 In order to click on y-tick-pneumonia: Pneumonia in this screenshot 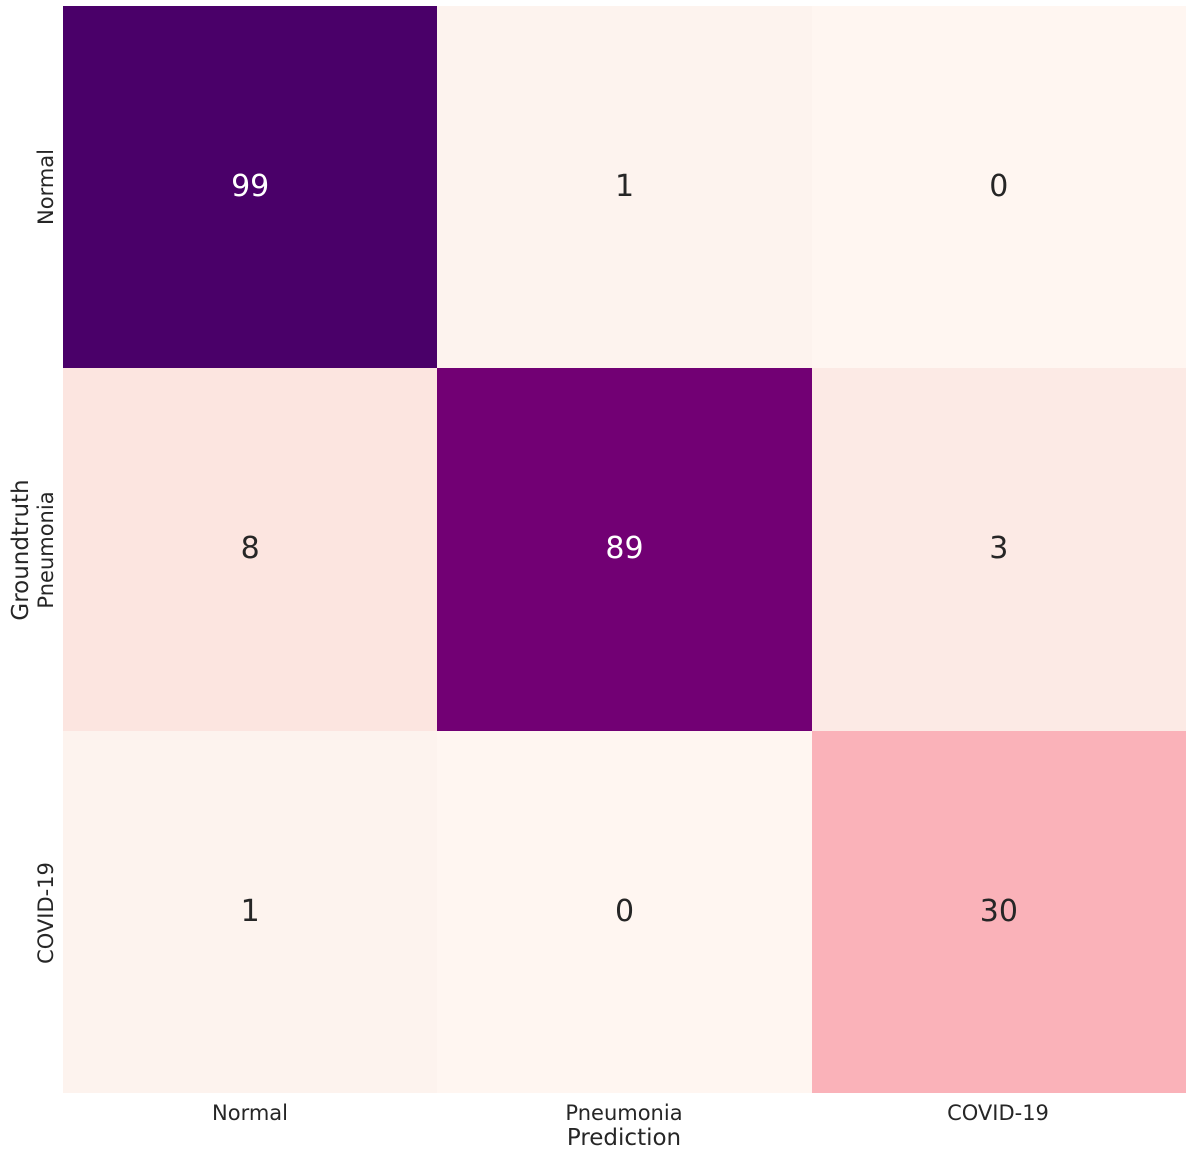, I will do `click(46, 550)`.